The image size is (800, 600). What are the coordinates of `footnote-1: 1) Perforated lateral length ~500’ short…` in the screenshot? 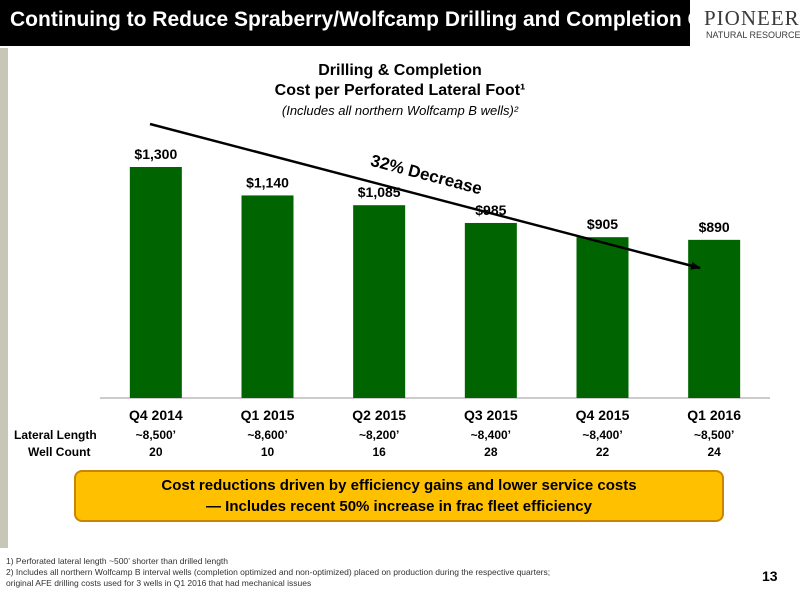 It's located at (117, 561).